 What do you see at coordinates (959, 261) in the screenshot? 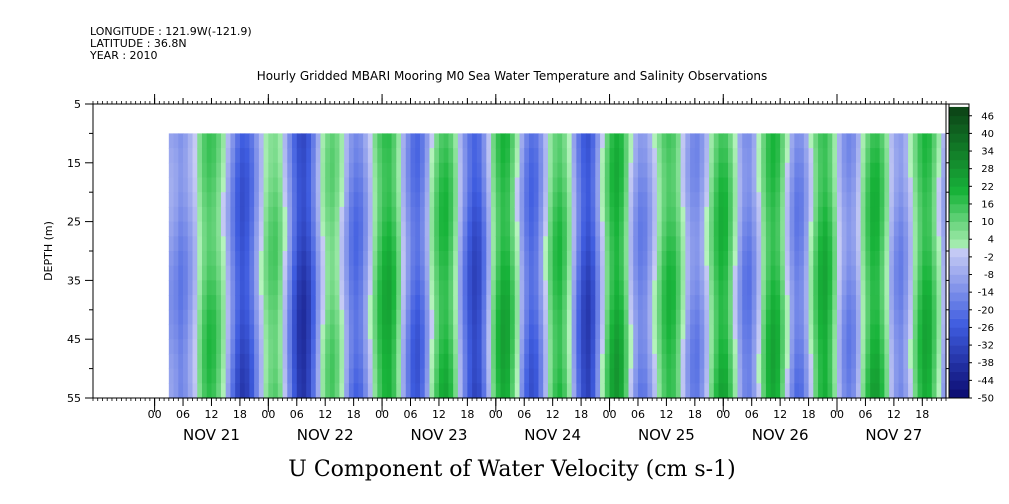
I see `colorbar-swatch` at bounding box center [959, 261].